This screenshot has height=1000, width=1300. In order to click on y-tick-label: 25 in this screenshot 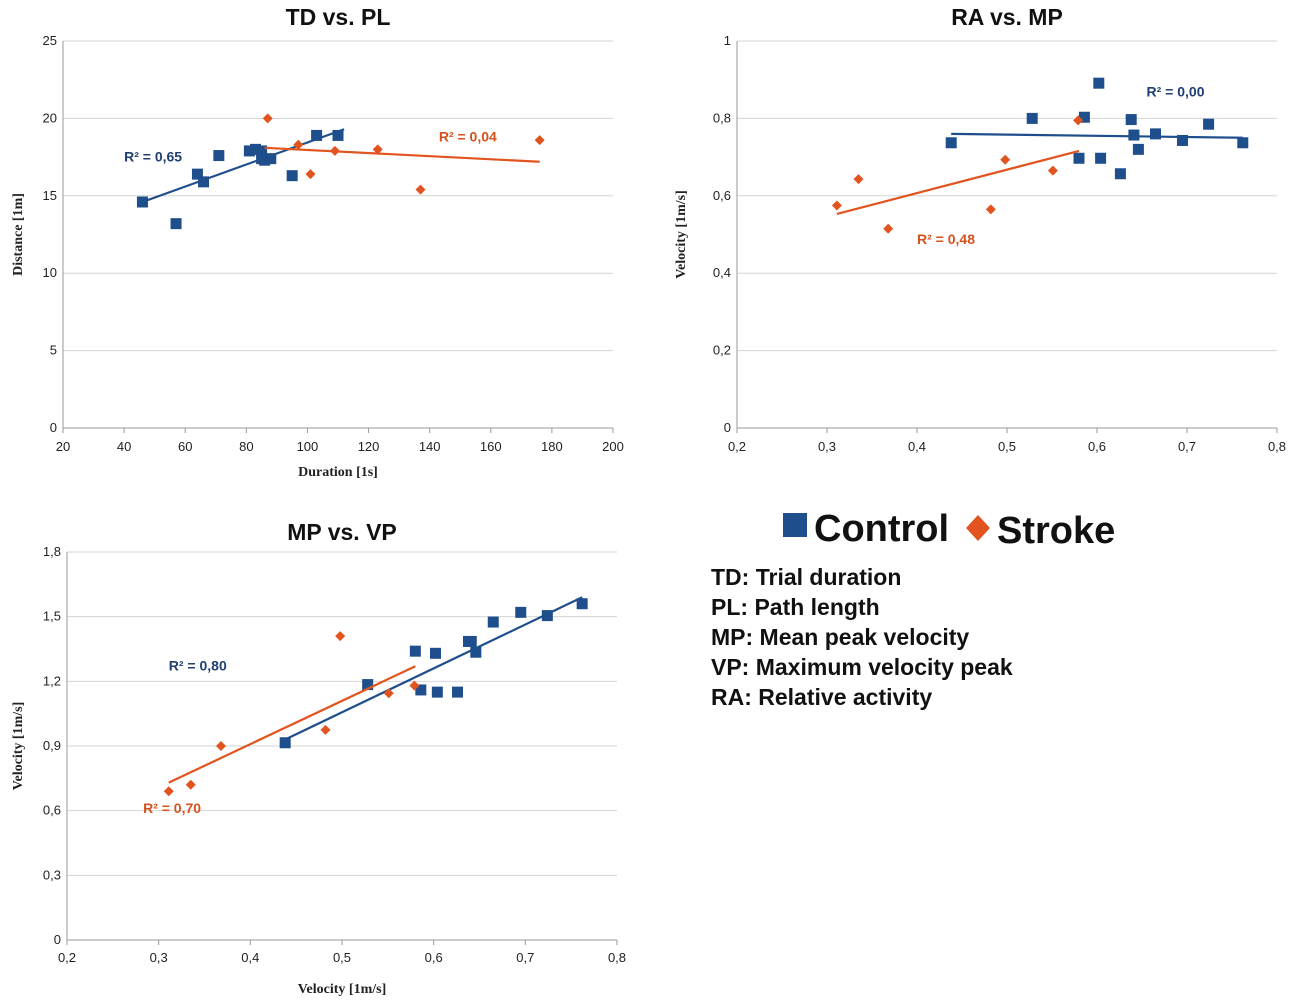, I will do `click(50, 40)`.